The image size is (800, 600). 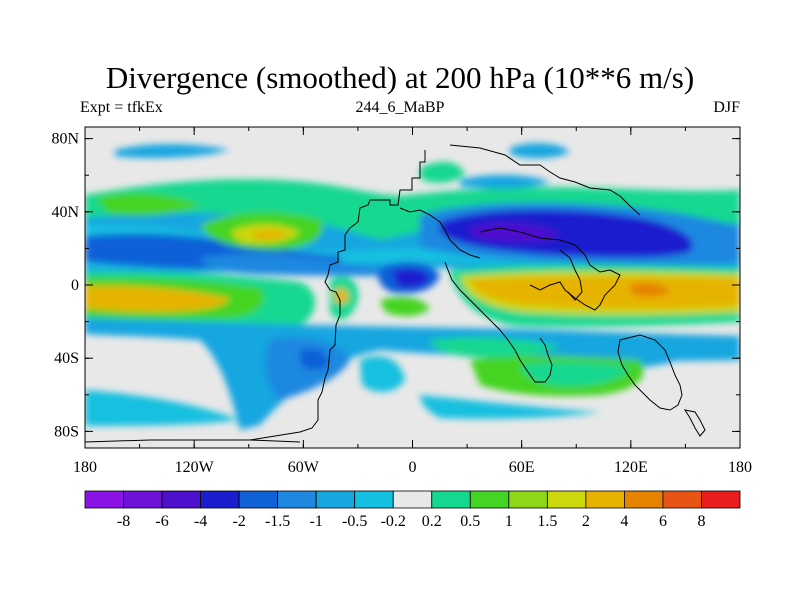 What do you see at coordinates (121, 107) in the screenshot?
I see `experiment-label: Expt = tfkEx` at bounding box center [121, 107].